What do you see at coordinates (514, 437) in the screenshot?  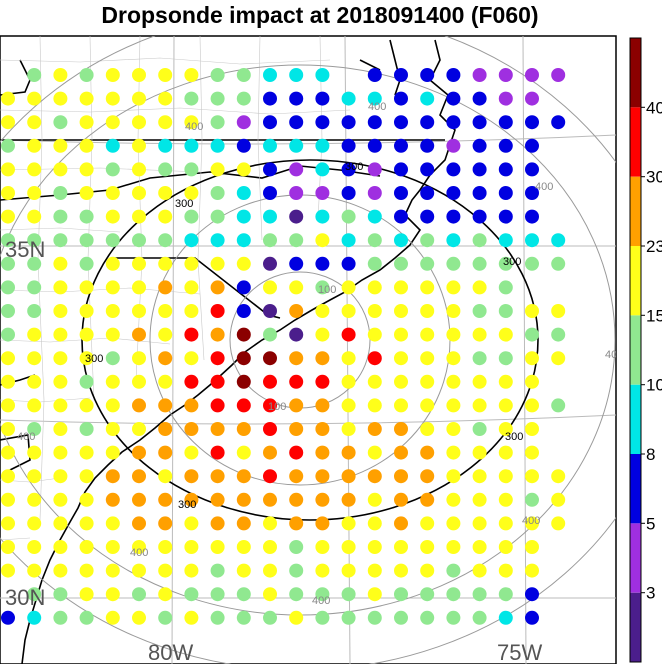 I see `ring-label-300-se: 300` at bounding box center [514, 437].